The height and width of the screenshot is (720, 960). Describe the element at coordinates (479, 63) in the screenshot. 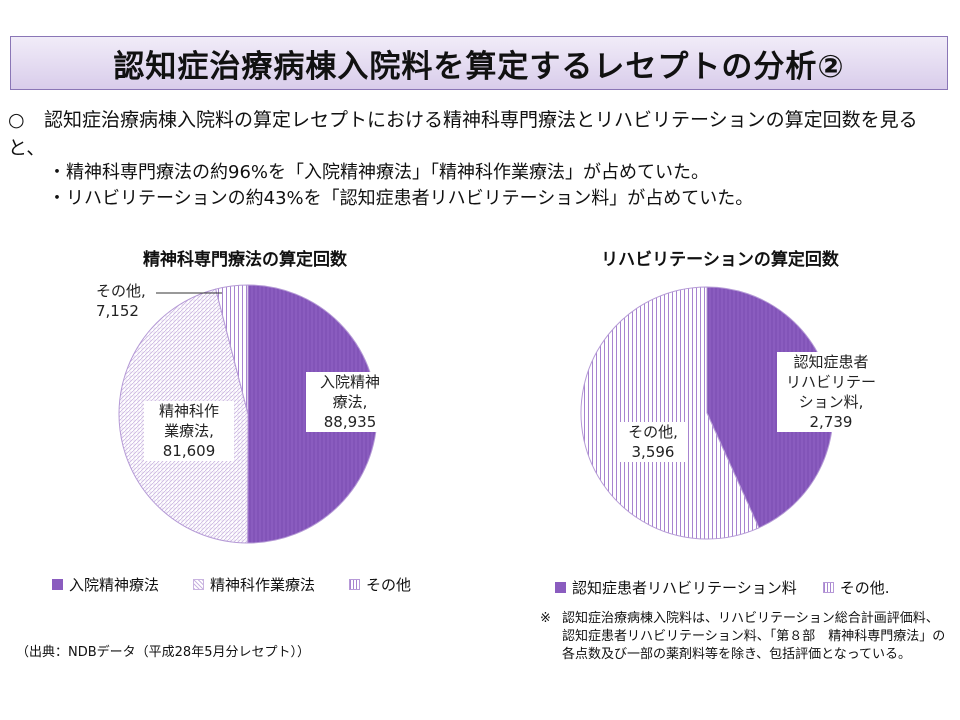

I see `page-title: 認知症治療病棟入院料を算定するレセプトの分析②` at that location.